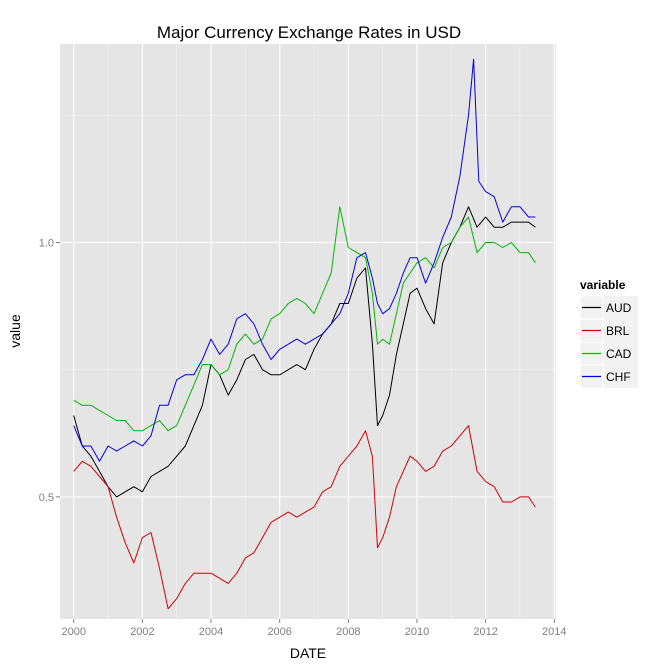  What do you see at coordinates (618, 331) in the screenshot?
I see `legend-label-brl: BRL` at bounding box center [618, 331].